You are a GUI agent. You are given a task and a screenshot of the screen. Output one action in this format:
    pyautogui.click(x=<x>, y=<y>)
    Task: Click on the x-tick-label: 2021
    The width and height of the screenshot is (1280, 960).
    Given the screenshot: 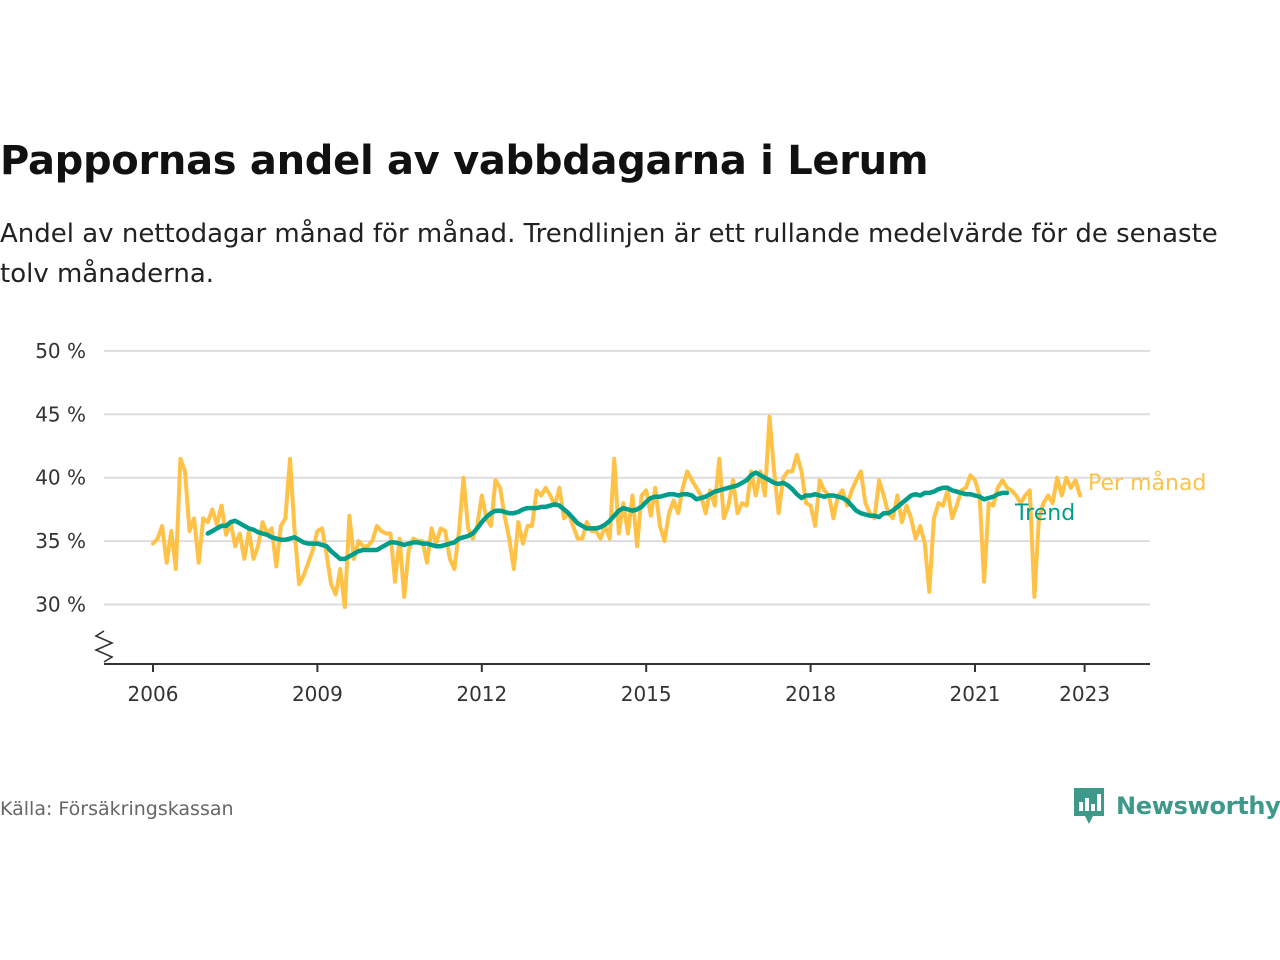 What is the action you would take?
    pyautogui.click(x=975, y=694)
    